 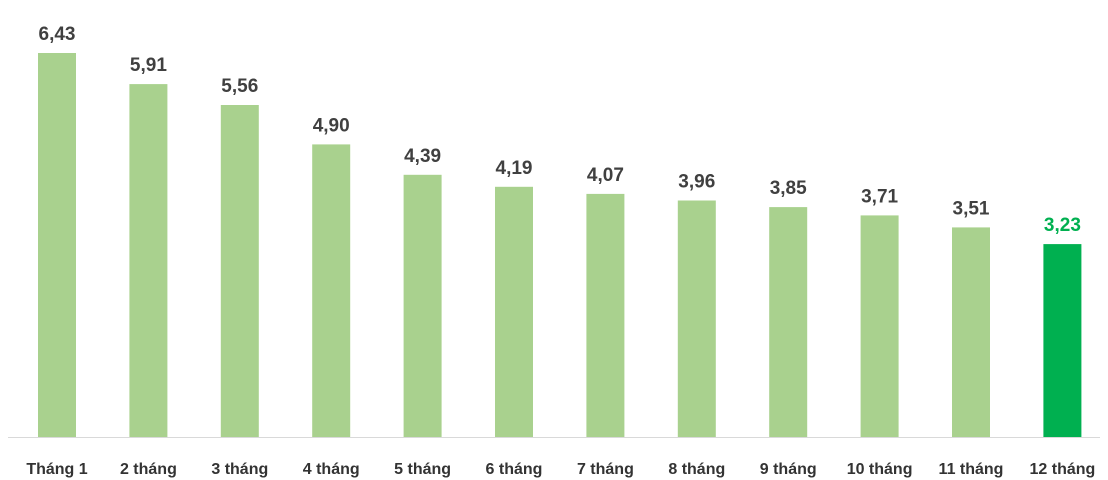 I want to click on value-label-10: 3,71, so click(x=879, y=196).